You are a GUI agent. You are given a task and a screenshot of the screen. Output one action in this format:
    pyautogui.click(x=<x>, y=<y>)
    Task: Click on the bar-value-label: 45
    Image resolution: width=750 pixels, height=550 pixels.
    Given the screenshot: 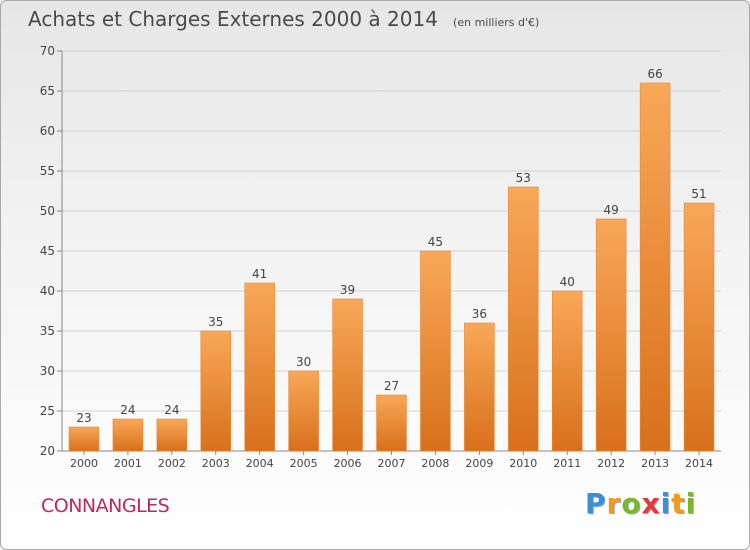 What is the action you would take?
    pyautogui.click(x=435, y=242)
    